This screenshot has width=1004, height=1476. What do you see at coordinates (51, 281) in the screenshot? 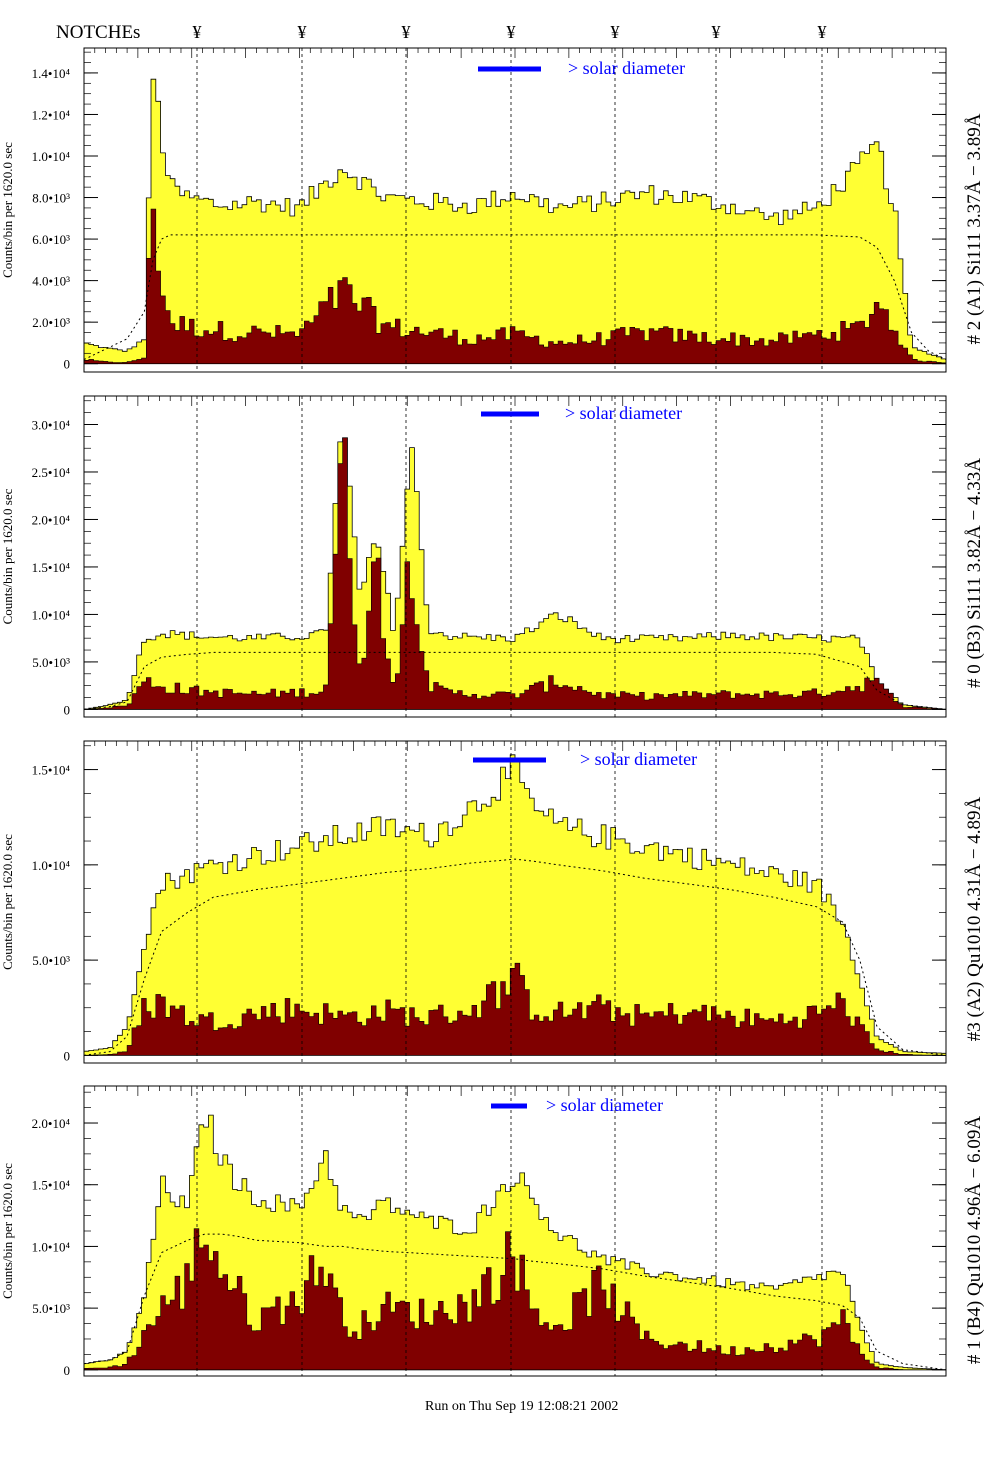
I see `y-tick-label: 4.0•10³` at bounding box center [51, 281].